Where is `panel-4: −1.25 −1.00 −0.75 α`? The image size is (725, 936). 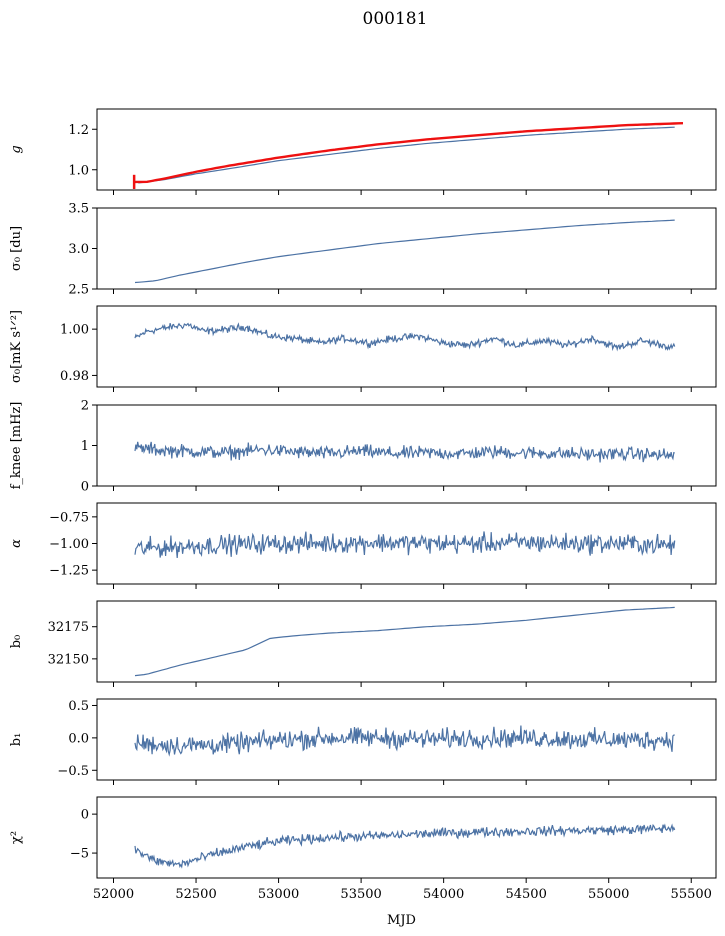 panel-4: −1.25 −1.00 −0.75 α is located at coordinates (363, 545).